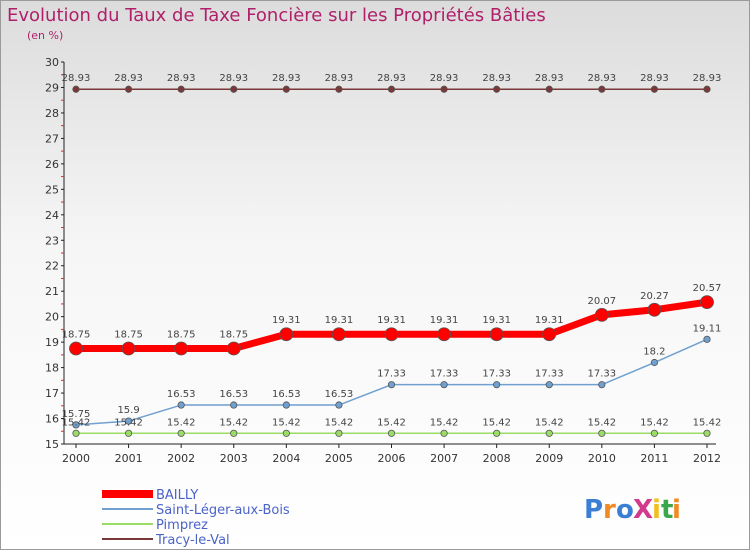 This screenshot has height=551, width=750. What do you see at coordinates (286, 458) in the screenshot?
I see `x-tick-label: 2004` at bounding box center [286, 458].